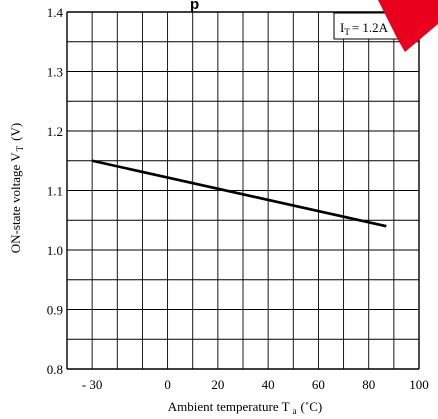  I want to click on y-tick-label: 1.2, so click(55, 131).